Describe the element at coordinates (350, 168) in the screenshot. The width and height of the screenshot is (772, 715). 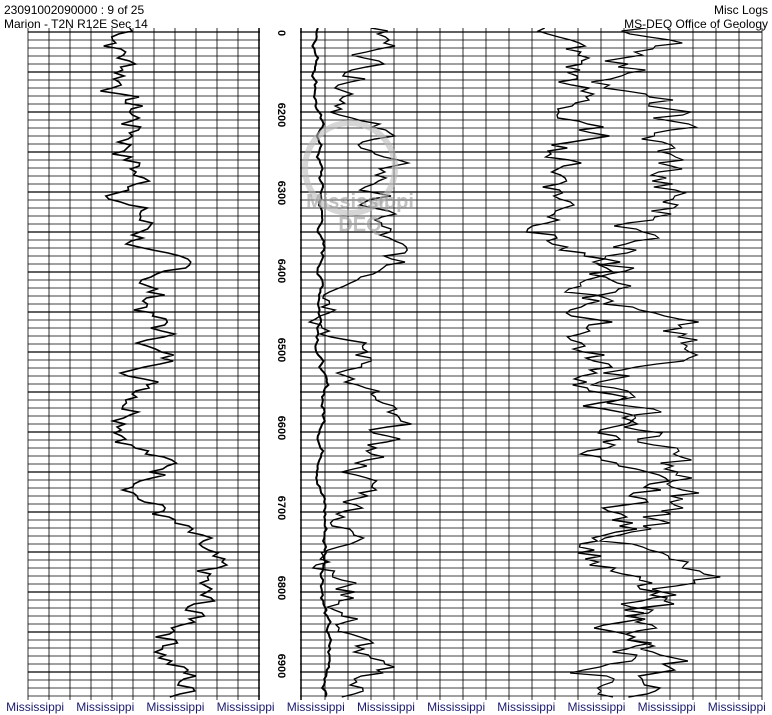
I see `watermark-seal` at that location.